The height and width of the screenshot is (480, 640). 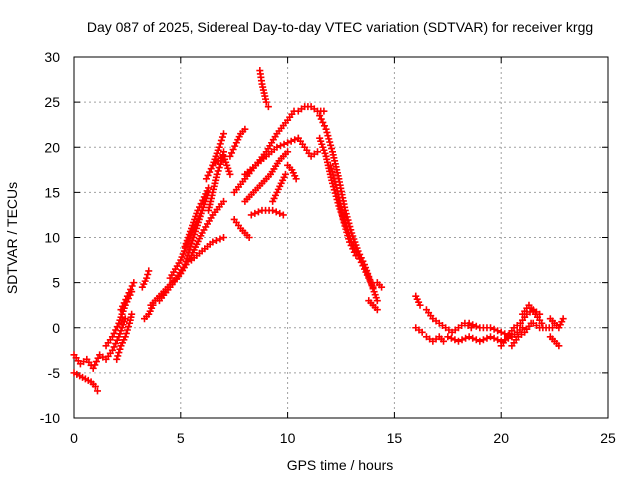 I want to click on series-arc-an, so click(x=532, y=314).